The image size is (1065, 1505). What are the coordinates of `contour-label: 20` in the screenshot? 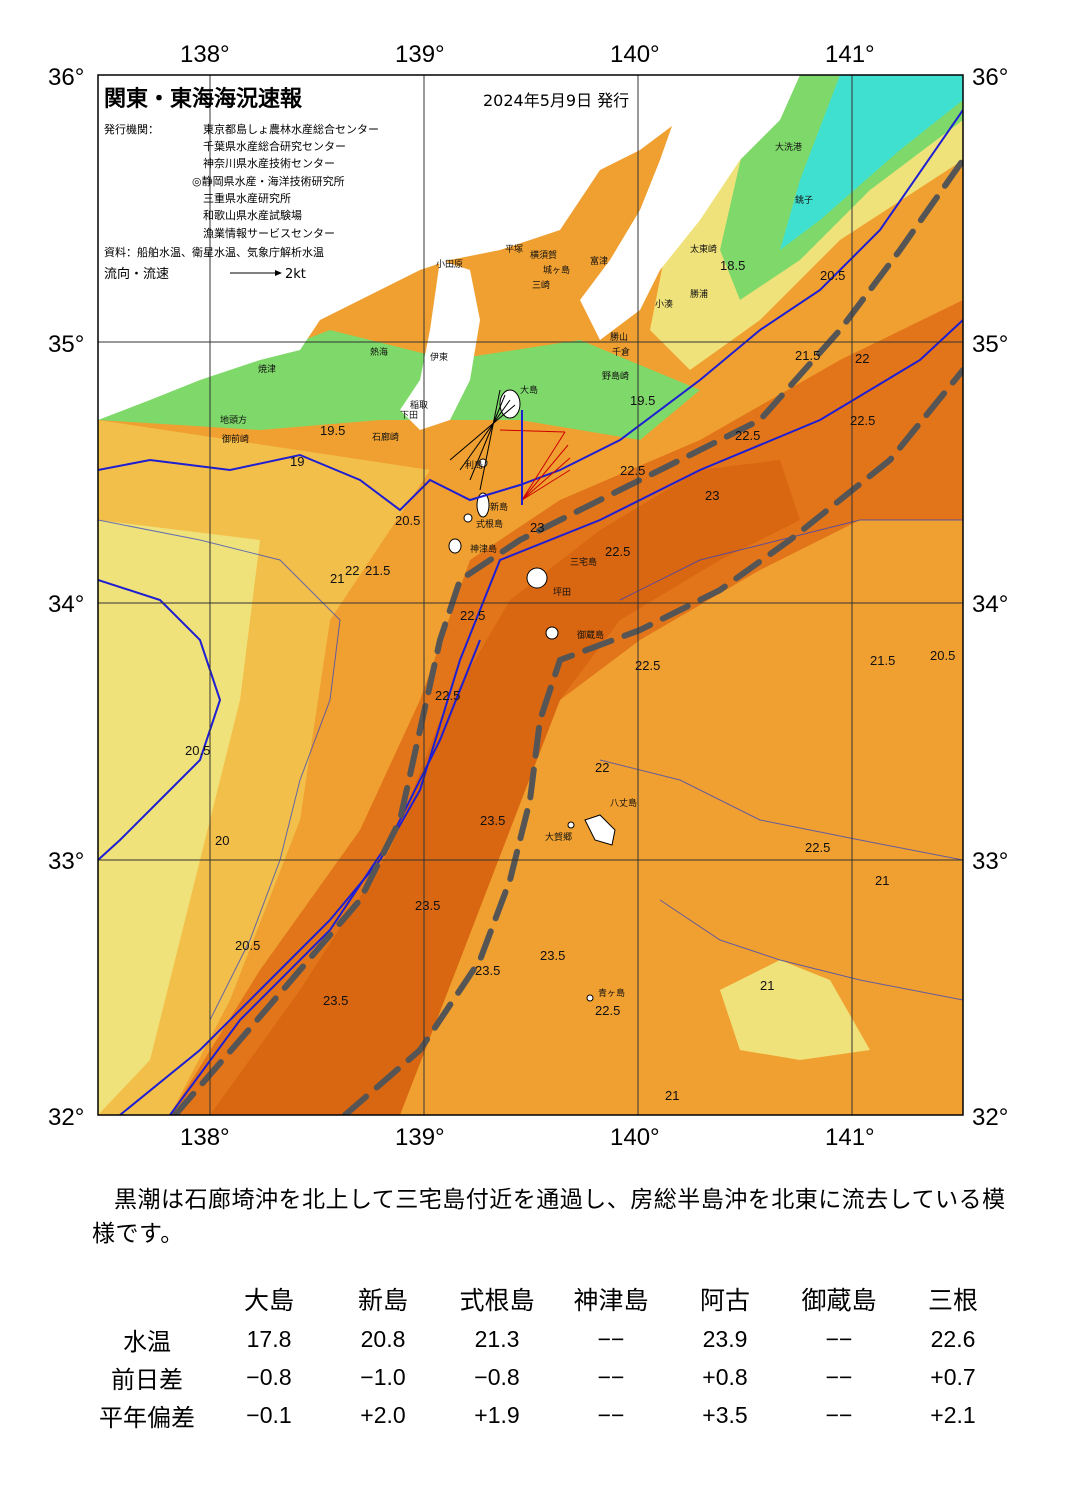 It's located at (222, 840).